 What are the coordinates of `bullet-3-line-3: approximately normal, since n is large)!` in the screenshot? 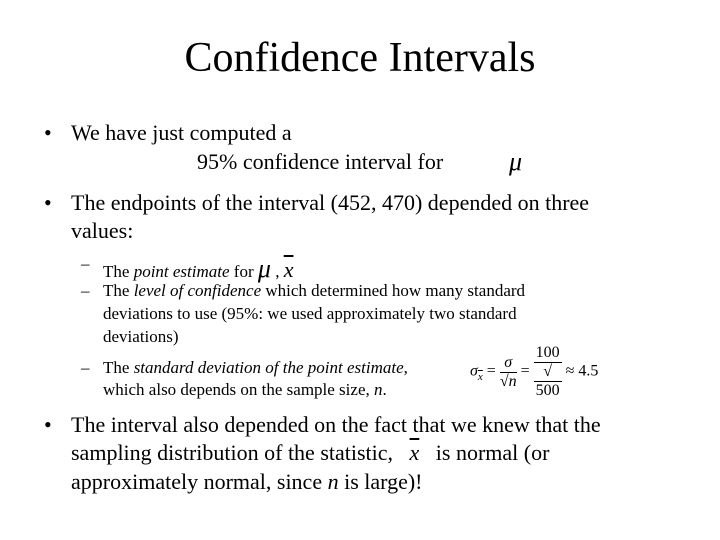 It's located at (247, 481).